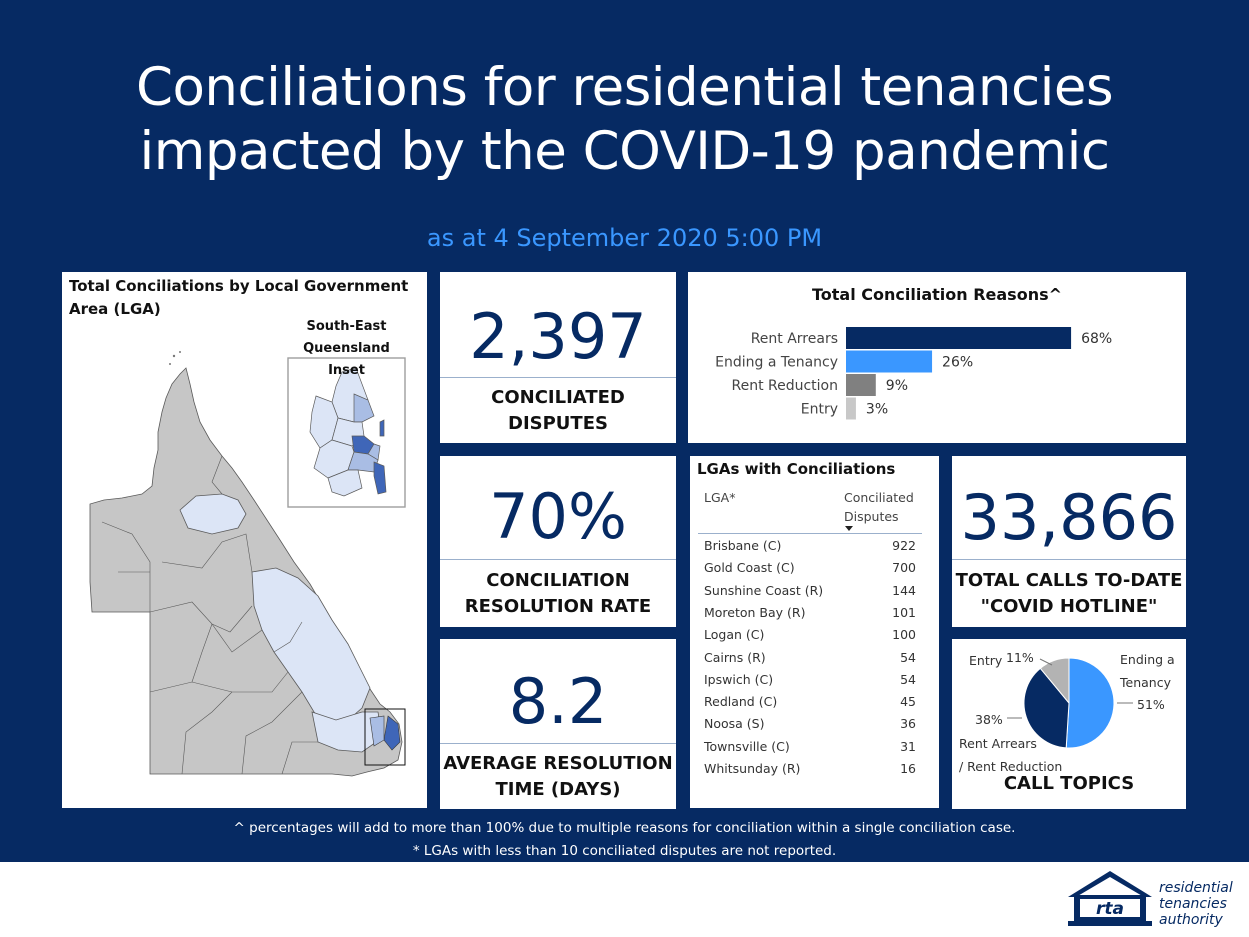 This screenshot has width=1249, height=937. Describe the element at coordinates (986, 660) in the screenshot. I see `pie-label-entry: Entry` at that location.